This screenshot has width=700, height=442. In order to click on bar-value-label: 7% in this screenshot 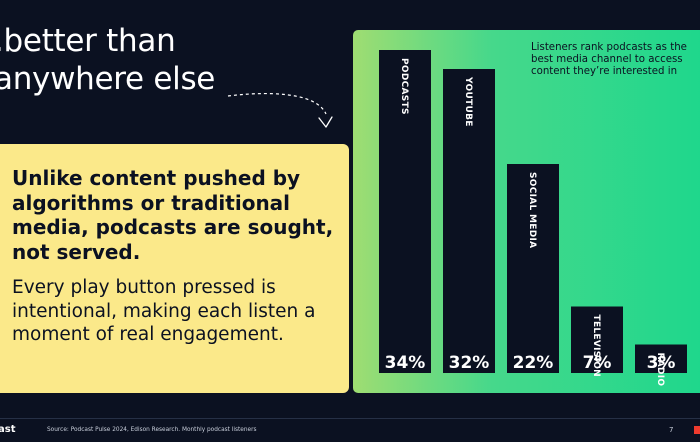, I will do `click(597, 363)`.